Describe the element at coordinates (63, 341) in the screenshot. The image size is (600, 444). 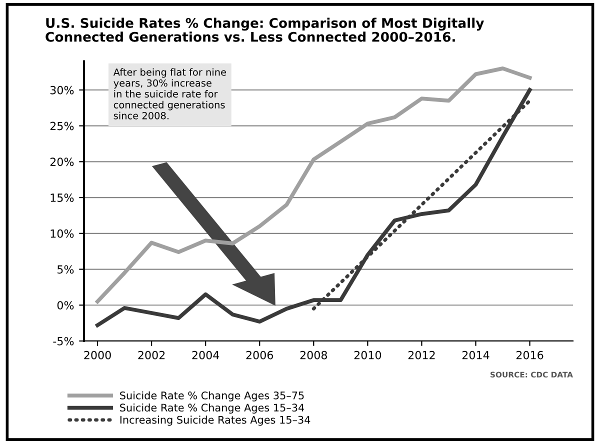
I see `y-tick-label: -5%` at that location.